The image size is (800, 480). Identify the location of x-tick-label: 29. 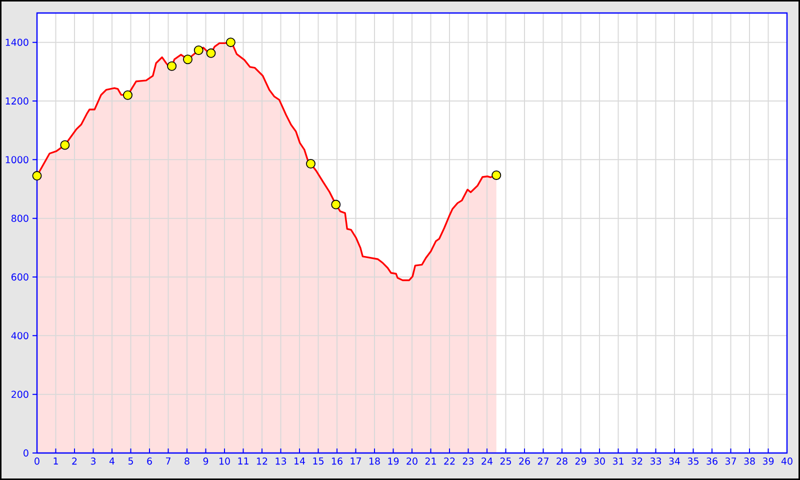
(580, 461).